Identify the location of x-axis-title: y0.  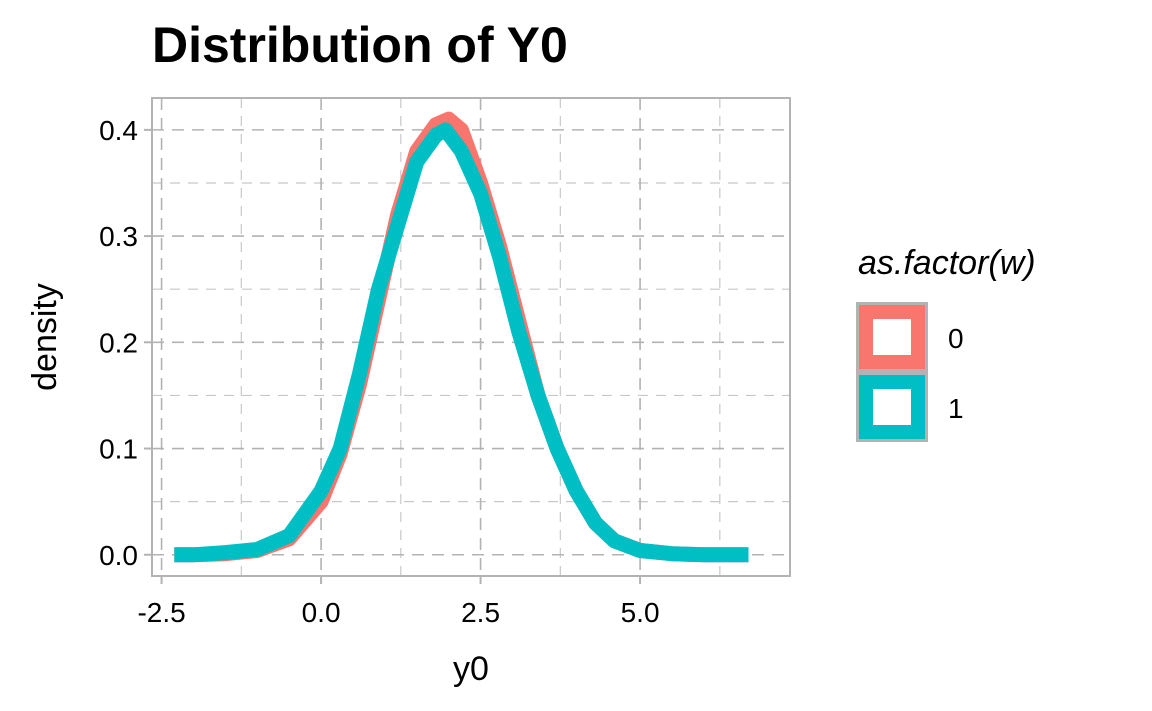
(471, 669).